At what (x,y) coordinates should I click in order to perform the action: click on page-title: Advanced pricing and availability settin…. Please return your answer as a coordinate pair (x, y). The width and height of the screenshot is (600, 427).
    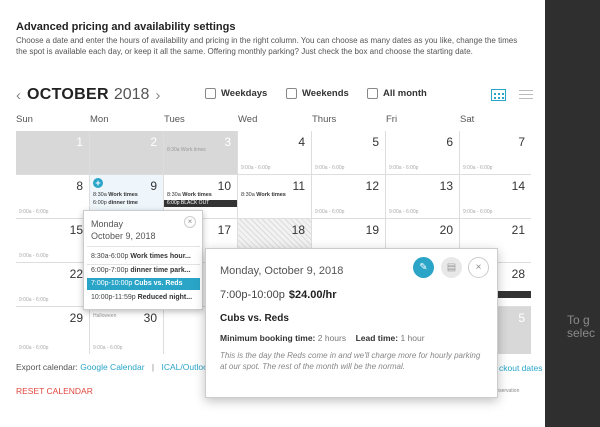
    Looking at the image, I should click on (126, 27).